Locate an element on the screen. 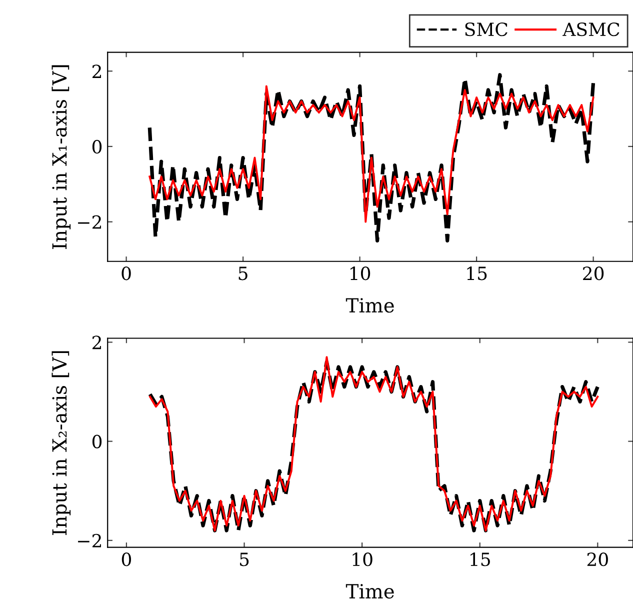  y-axis-title: Input in X₂-axis [V] is located at coordinates (61, 443).